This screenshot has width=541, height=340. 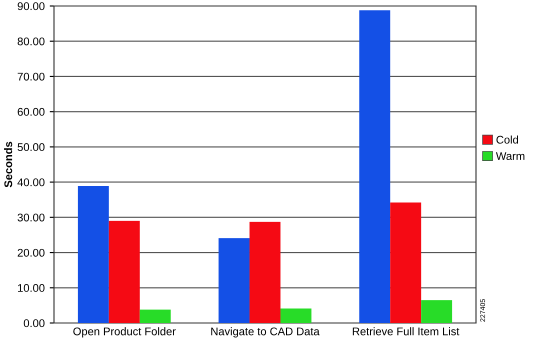 I want to click on y-axis-title: Seconds, so click(x=8, y=165).